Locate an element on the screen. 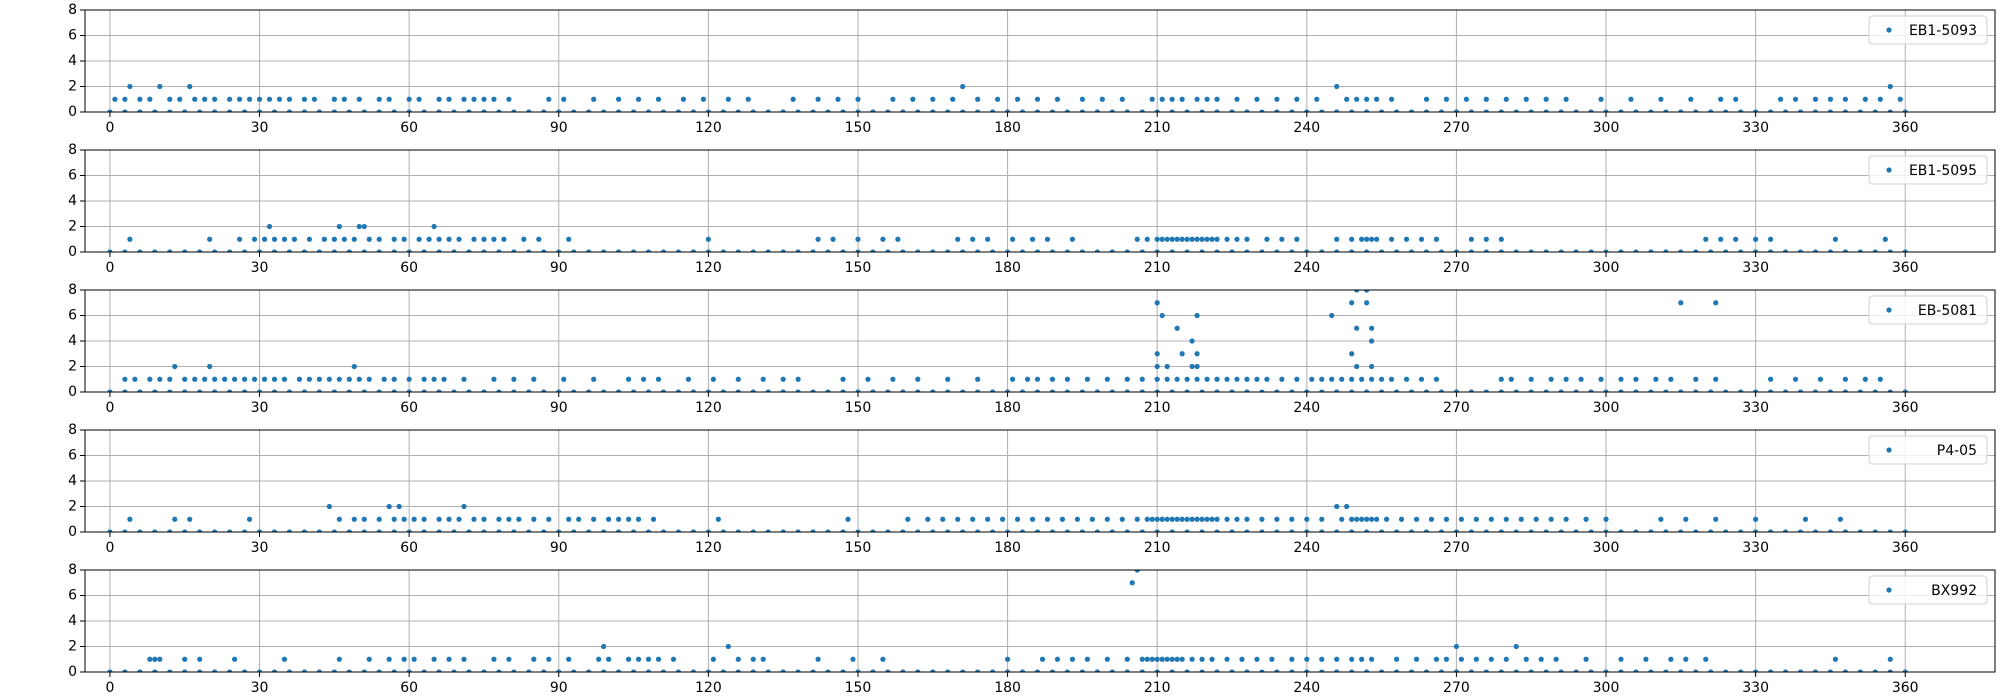 This screenshot has height=700, width=2000. x-tick-label: 360 is located at coordinates (1905, 548).